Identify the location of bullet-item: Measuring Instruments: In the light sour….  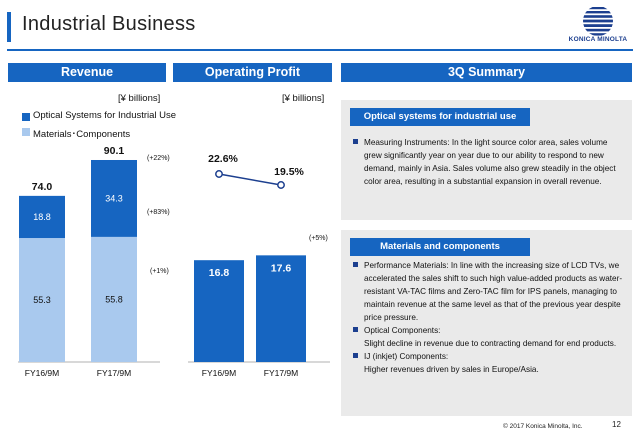
(488, 162).